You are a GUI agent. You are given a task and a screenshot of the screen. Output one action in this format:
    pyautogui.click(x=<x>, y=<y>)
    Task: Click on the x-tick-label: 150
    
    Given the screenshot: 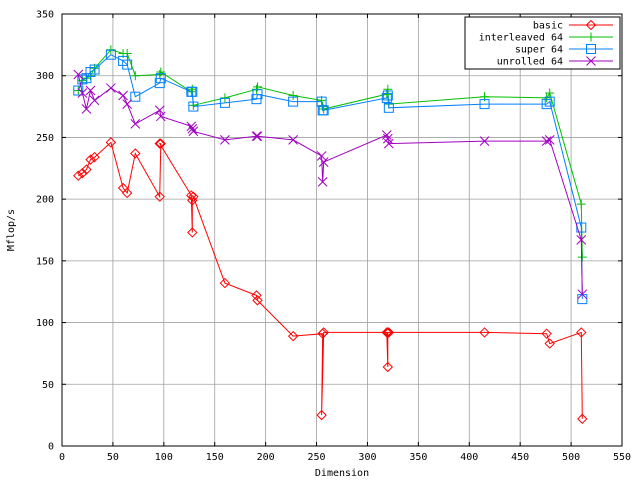 What is the action you would take?
    pyautogui.click(x=215, y=457)
    